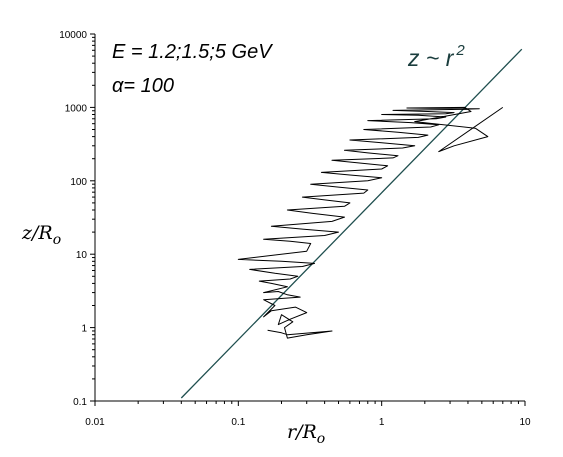 The width and height of the screenshot is (563, 457). I want to click on x-axis-title-main: r/R, so click(302, 432).